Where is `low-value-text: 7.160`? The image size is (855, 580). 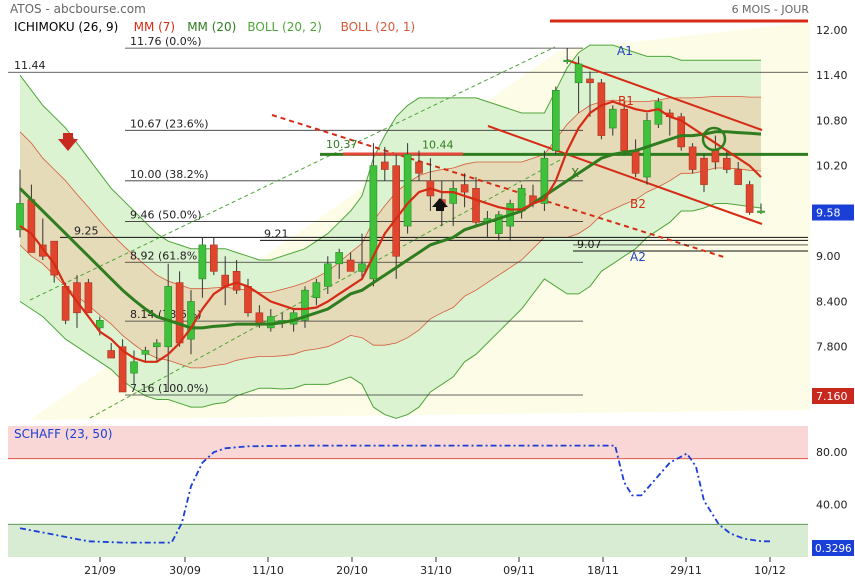
low-value-text: 7.160 is located at coordinates (832, 396).